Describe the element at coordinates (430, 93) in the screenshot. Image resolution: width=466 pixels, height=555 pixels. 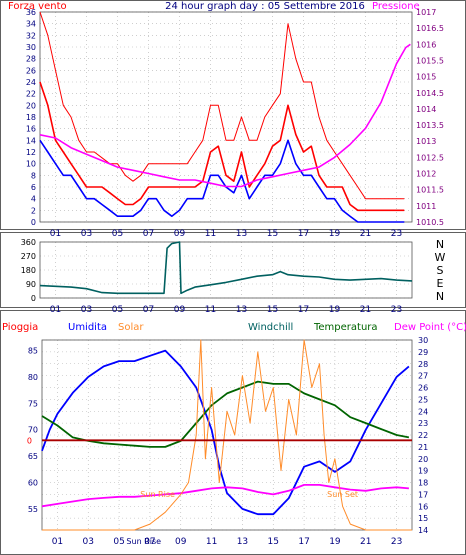
I see `wind-chart-y2-tick-label: 1014.5` at that location.